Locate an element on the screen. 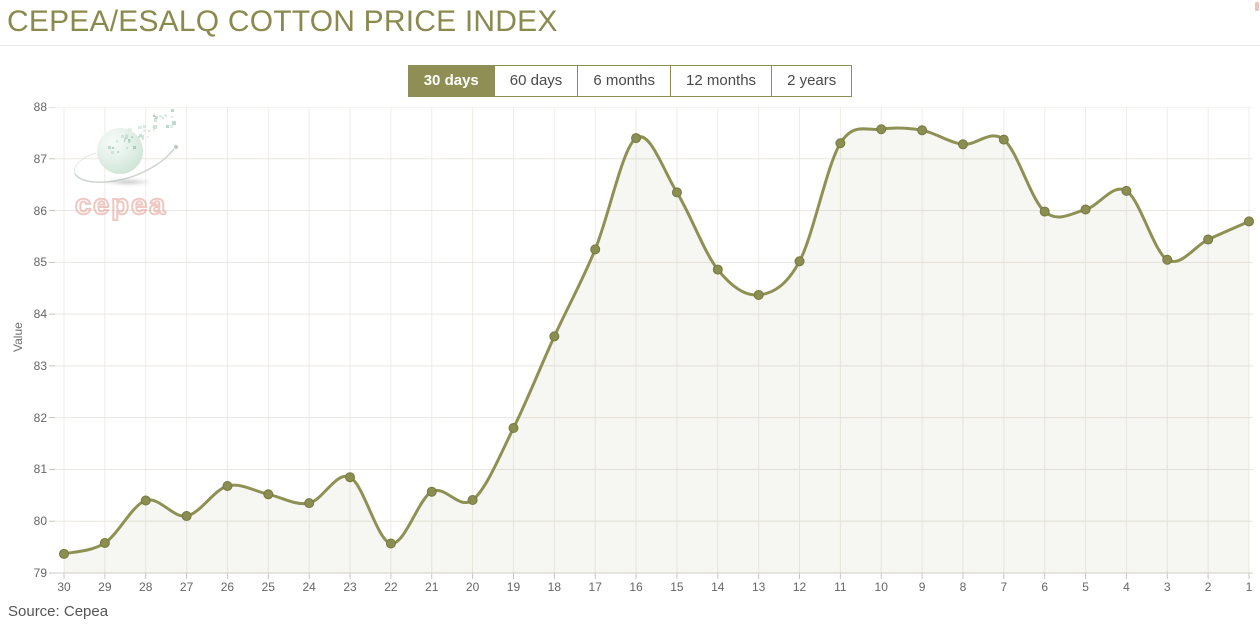 The width and height of the screenshot is (1260, 624). x-axis-label: 1 is located at coordinates (1249, 587).